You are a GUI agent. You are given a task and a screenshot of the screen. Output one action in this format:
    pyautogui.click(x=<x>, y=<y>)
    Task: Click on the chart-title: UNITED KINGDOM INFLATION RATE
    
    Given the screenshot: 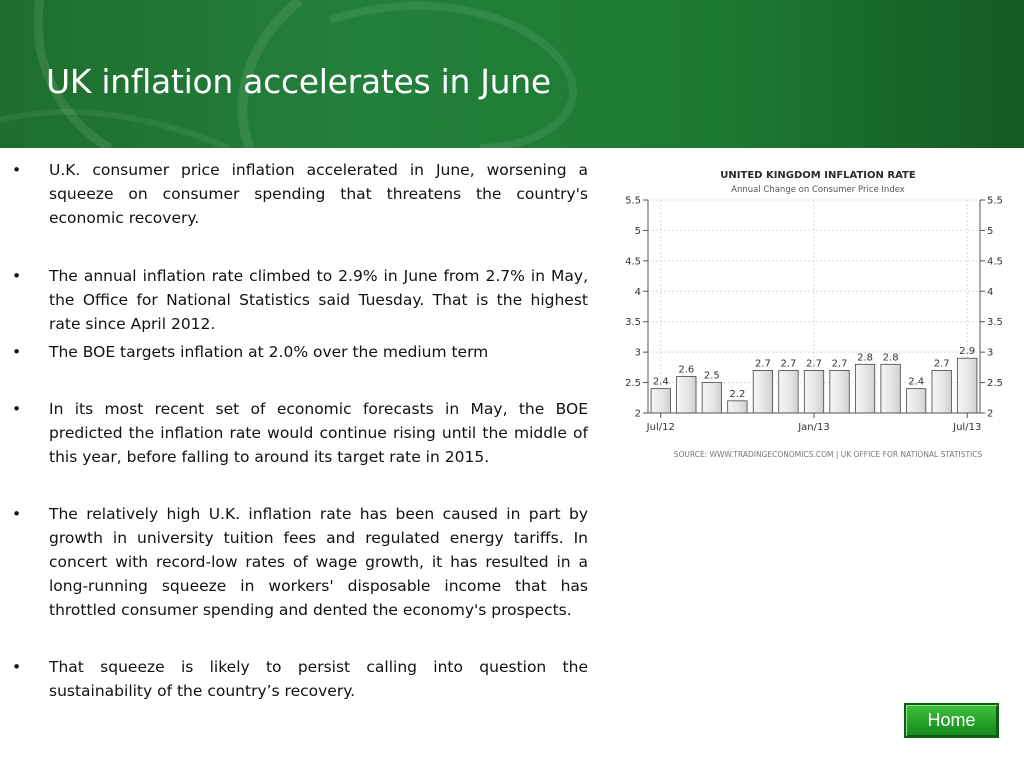 What is the action you would take?
    pyautogui.click(x=818, y=175)
    